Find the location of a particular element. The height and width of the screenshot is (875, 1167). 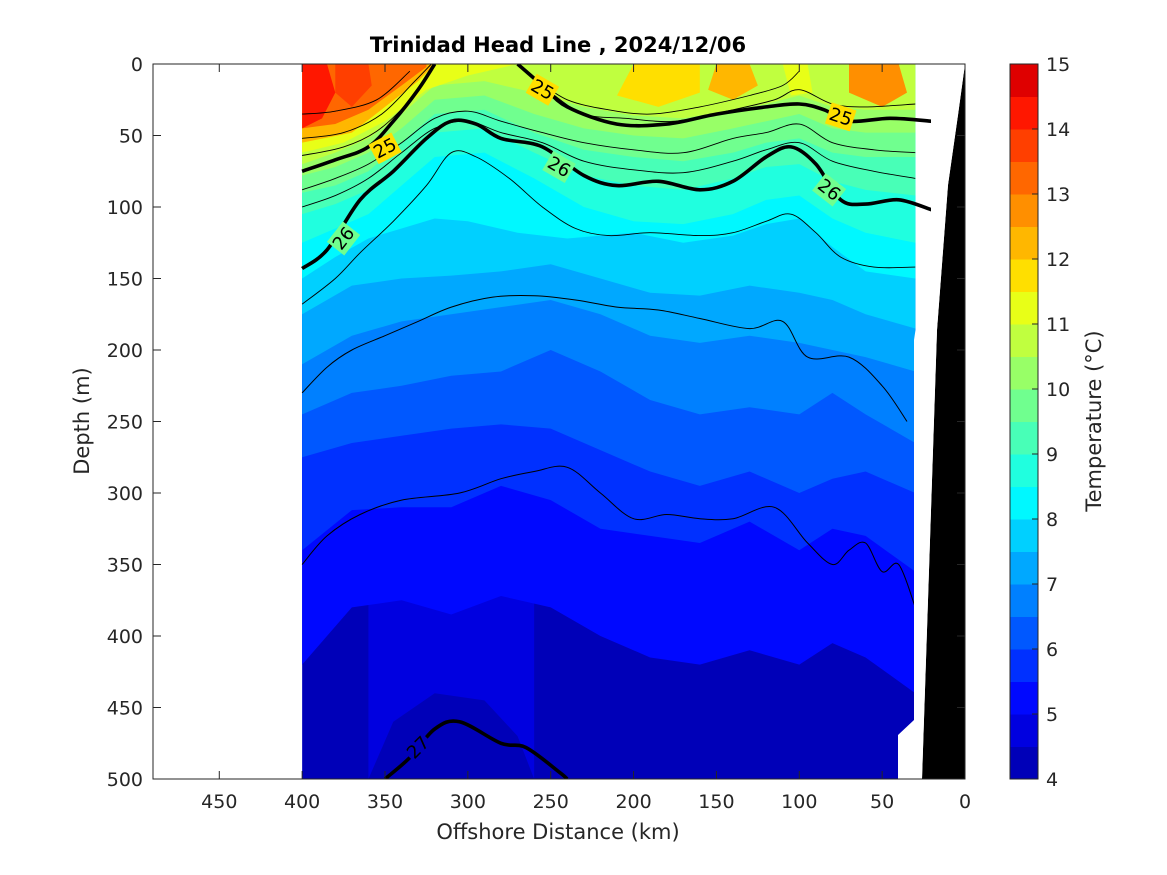

bathymetry is located at coordinates (931, 421).